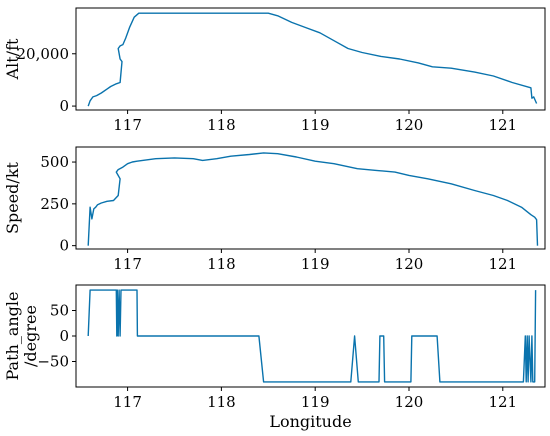  Describe the element at coordinates (409, 264) in the screenshot. I see `speed-x-tick-label: 120` at that location.